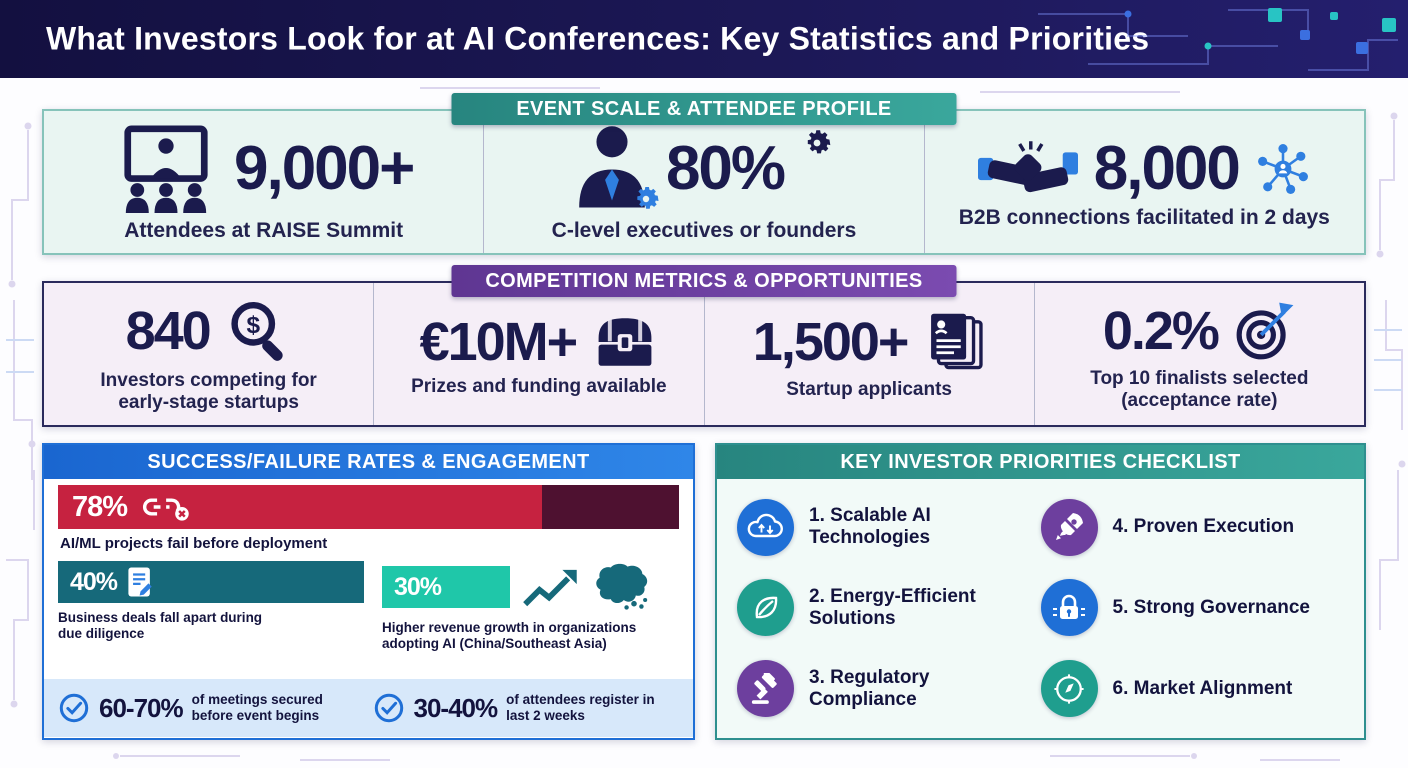  What do you see at coordinates (324, 168) in the screenshot?
I see `stat-attendees-value: 9,000+` at bounding box center [324, 168].